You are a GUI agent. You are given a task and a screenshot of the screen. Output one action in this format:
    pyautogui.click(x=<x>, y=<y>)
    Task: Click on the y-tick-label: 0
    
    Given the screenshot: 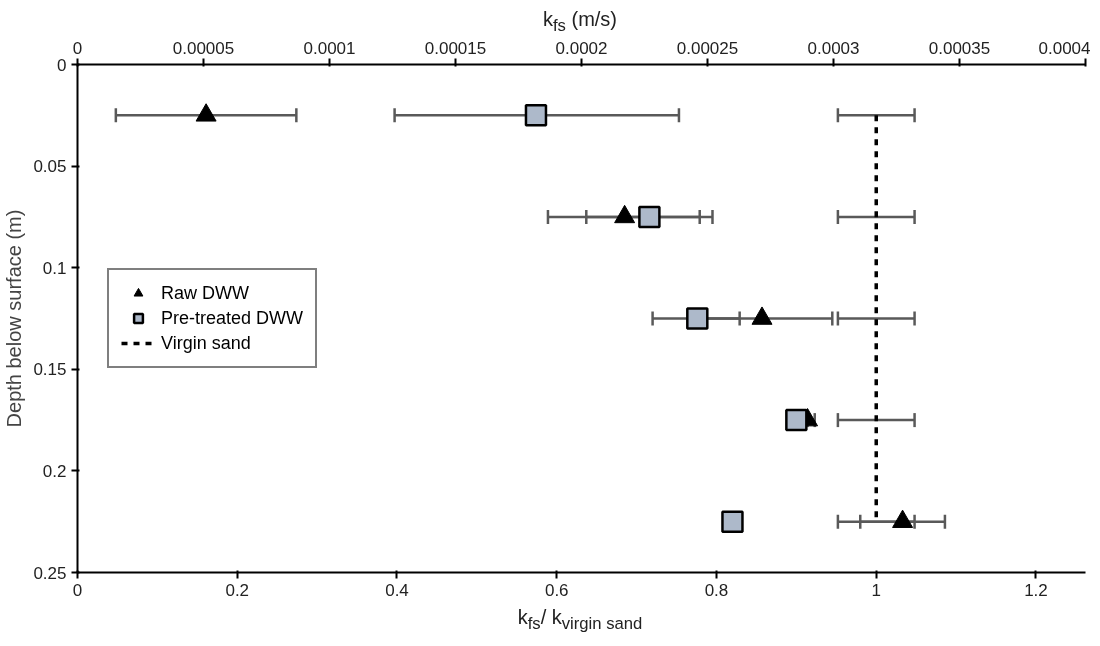 What is the action you would take?
    pyautogui.click(x=62, y=65)
    